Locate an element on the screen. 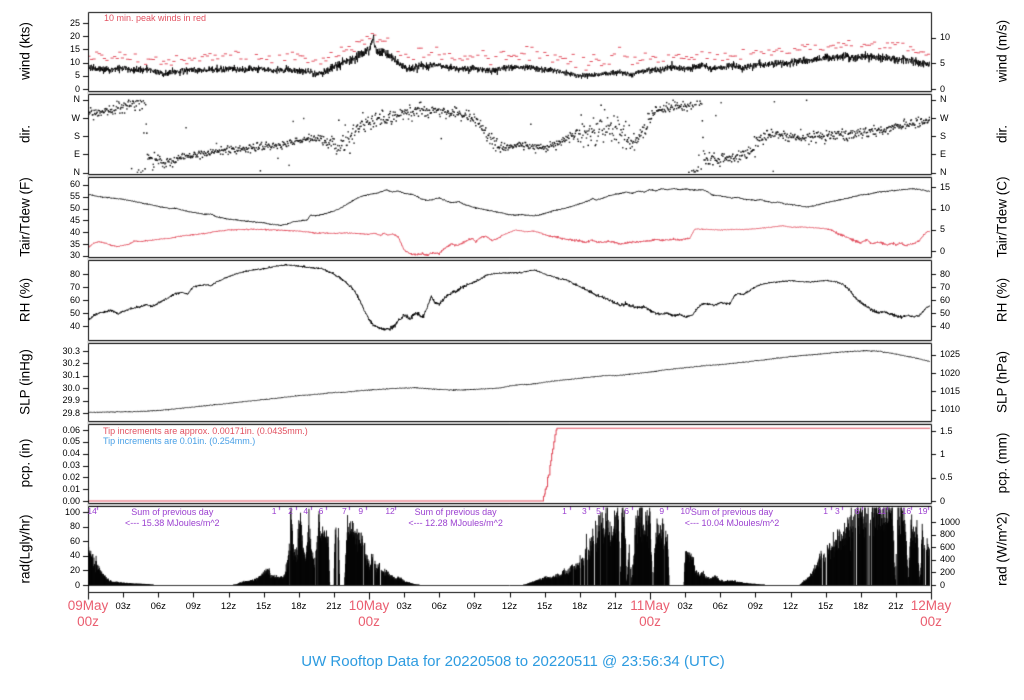 Image resolution: width=1024 pixels, height=700 pixels. y-tick-label-right: 5 is located at coordinates (943, 62).